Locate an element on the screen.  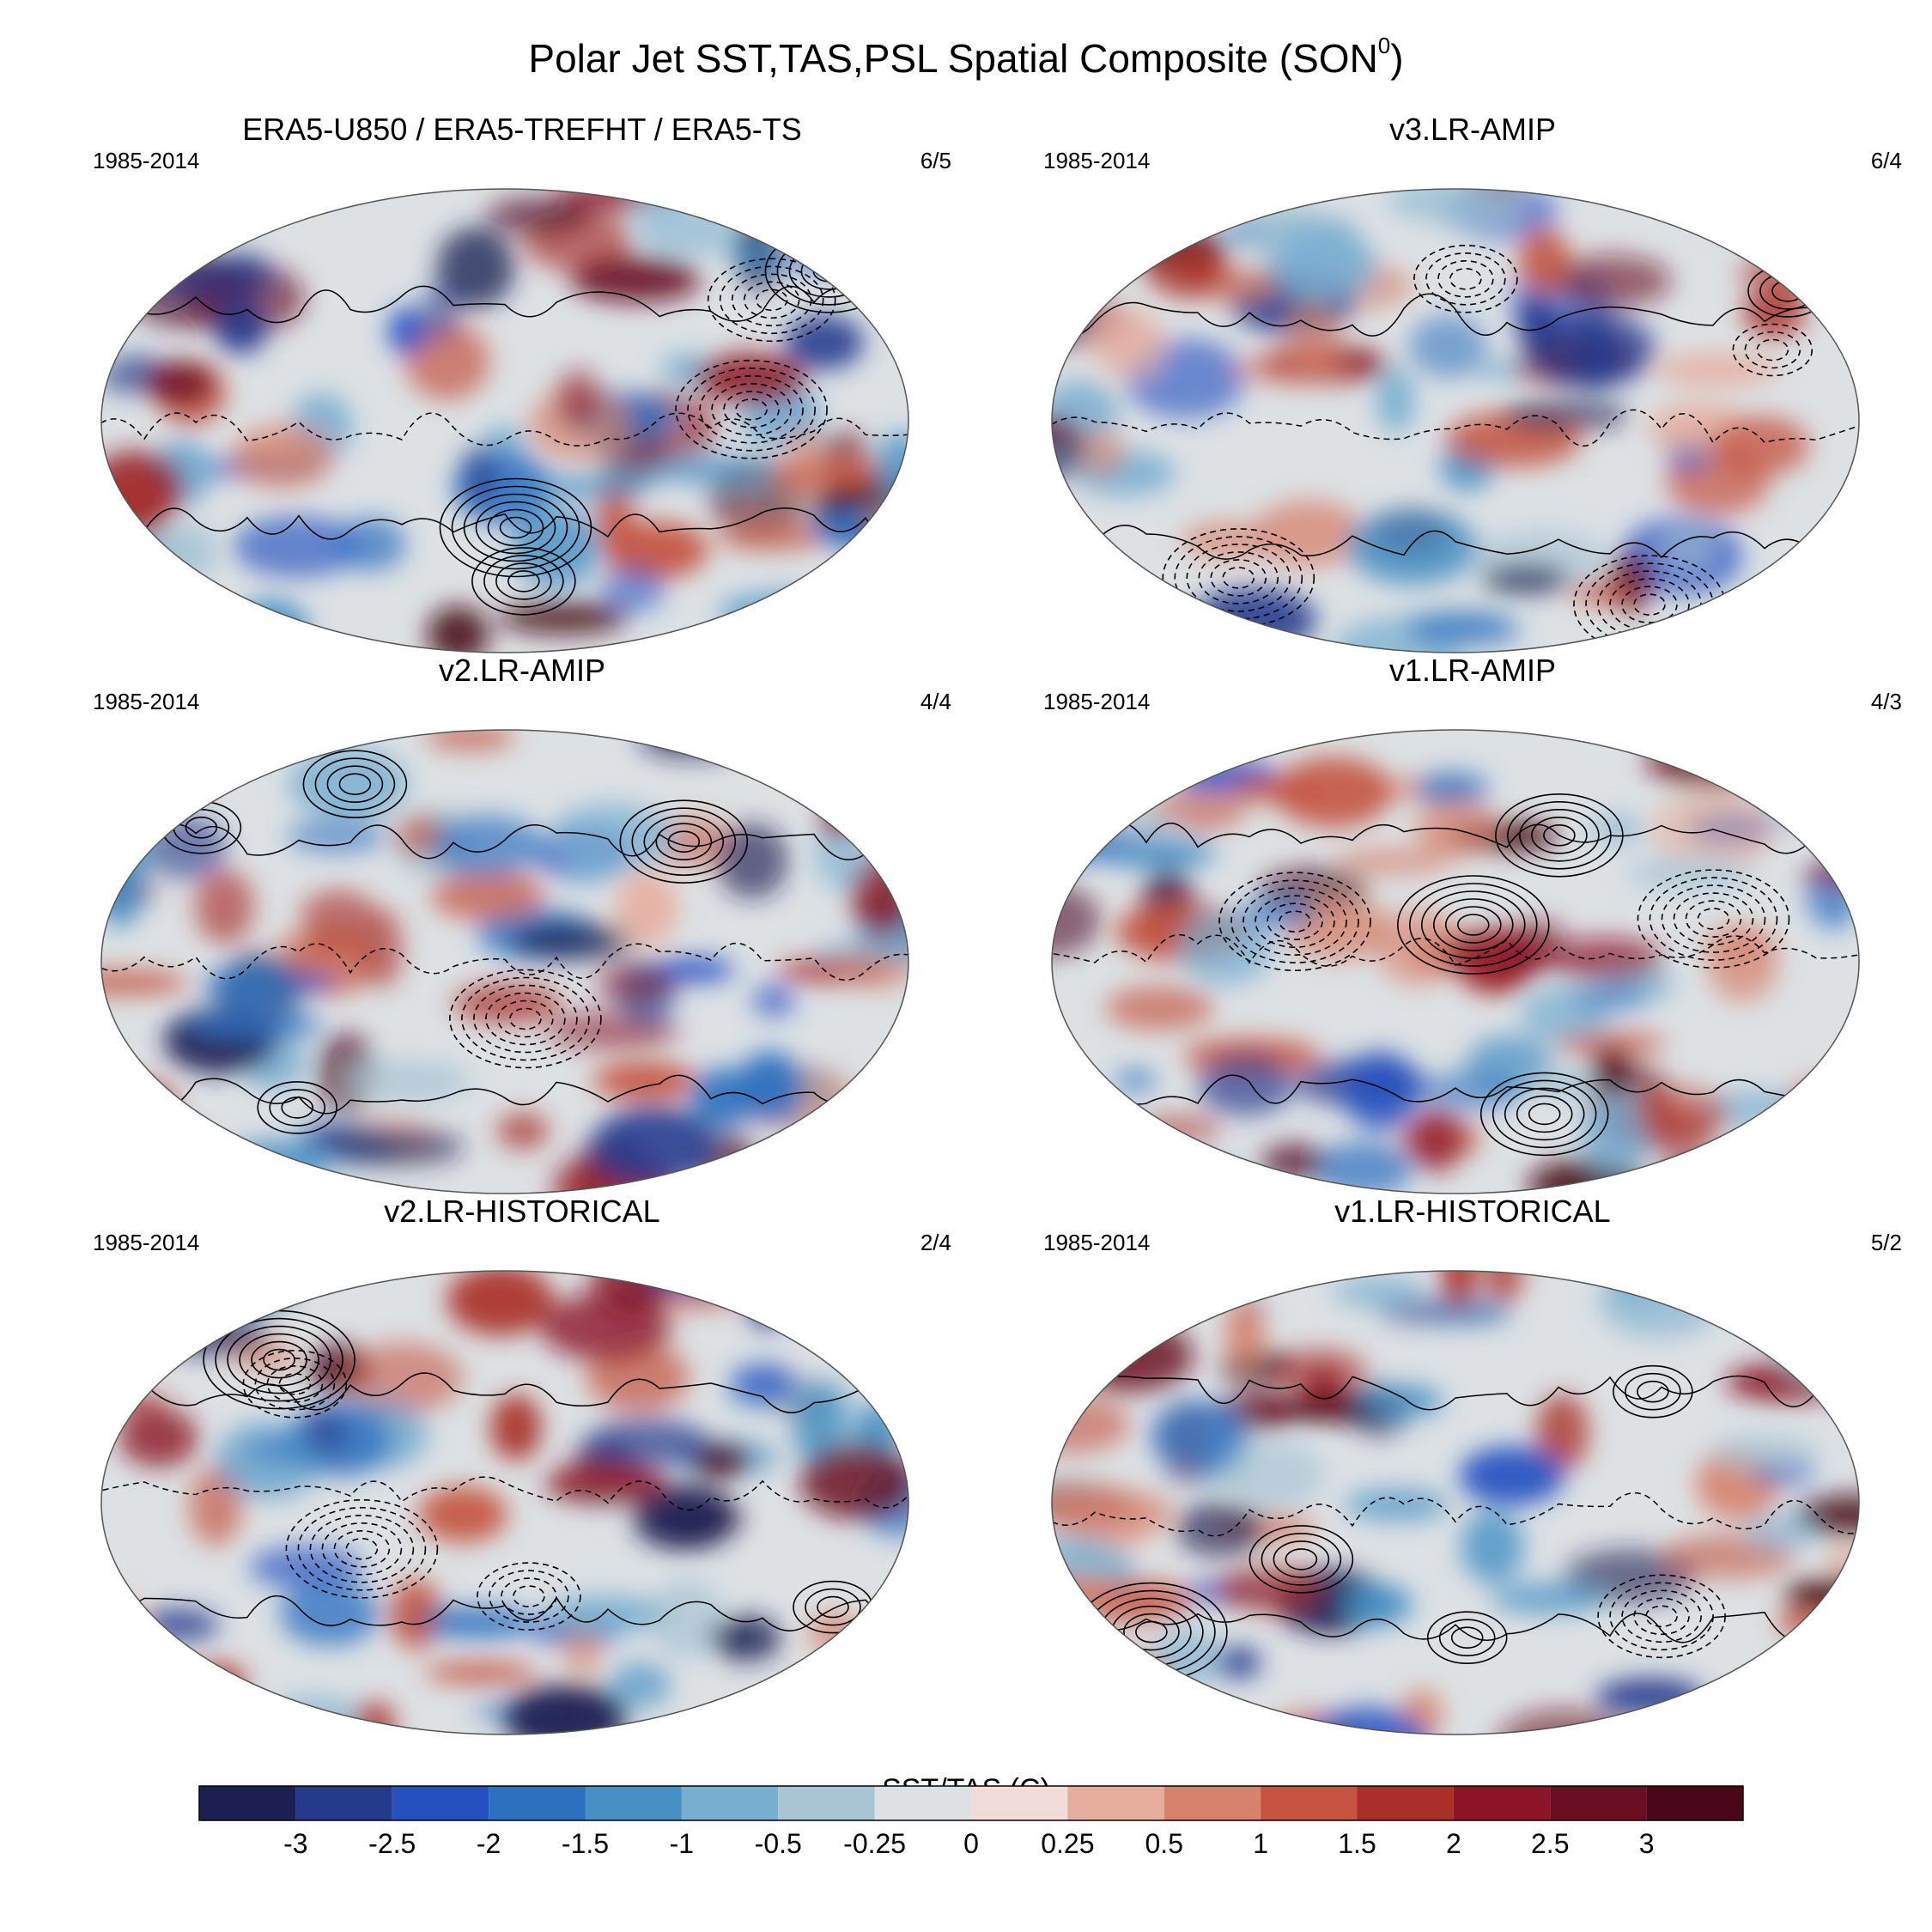
colorbar-tick-label: 0 is located at coordinates (971, 1843).